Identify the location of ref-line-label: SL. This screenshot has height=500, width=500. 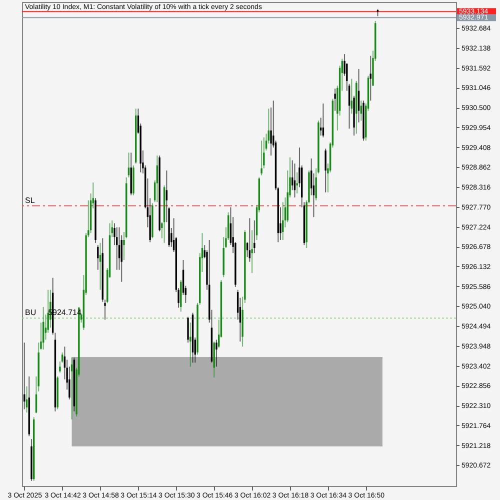
(30, 200).